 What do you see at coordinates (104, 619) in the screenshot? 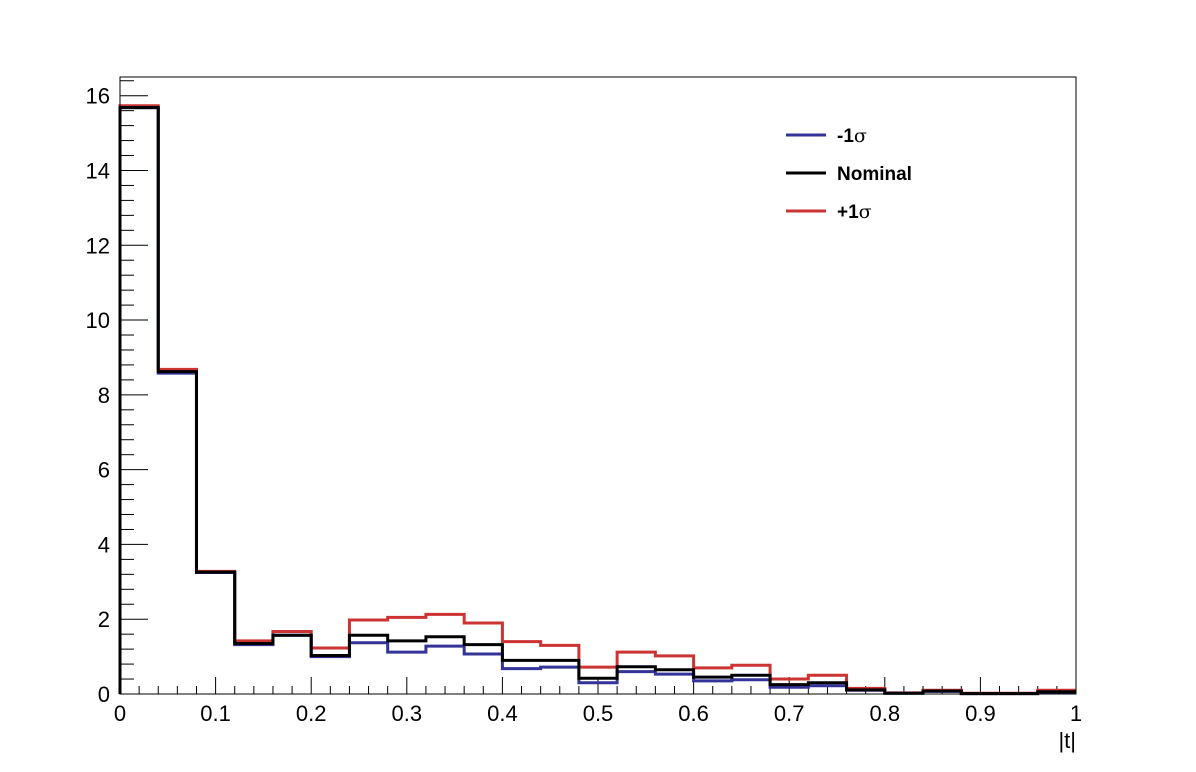
I see `y-tick-label: 2` at bounding box center [104, 619].